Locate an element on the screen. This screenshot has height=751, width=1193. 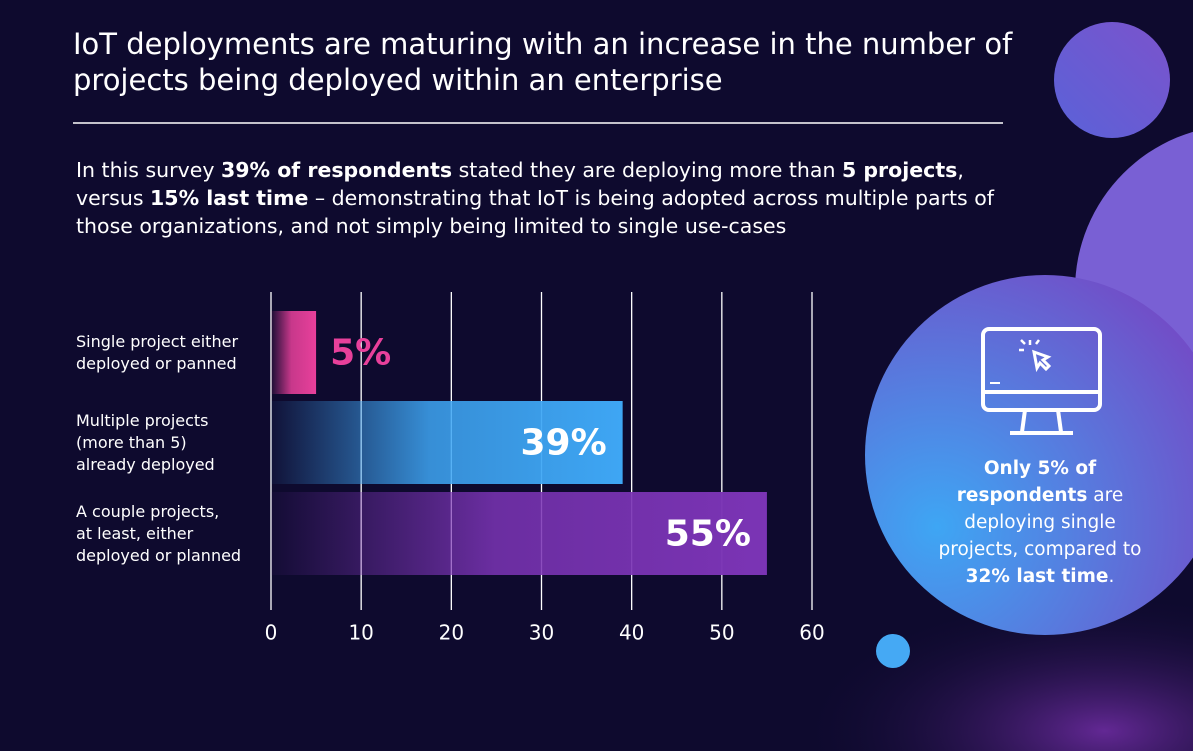
x-tick-label: 20 is located at coordinates (451, 633).